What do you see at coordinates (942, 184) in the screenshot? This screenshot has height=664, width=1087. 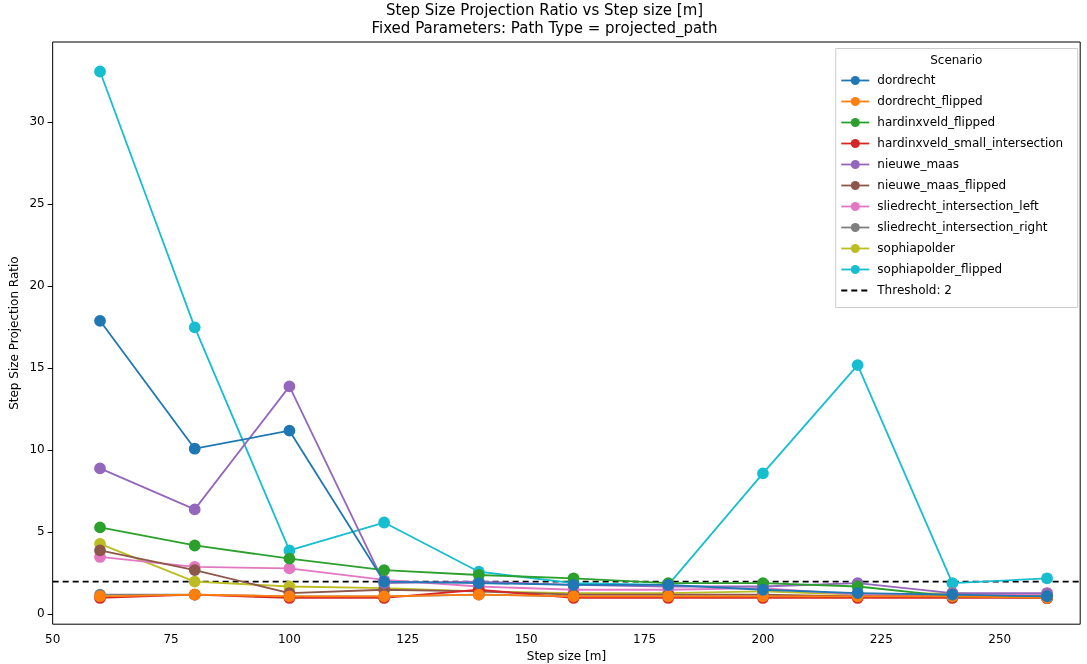 I see `legend-label: nieuwe_maas_flipped` at bounding box center [942, 184].